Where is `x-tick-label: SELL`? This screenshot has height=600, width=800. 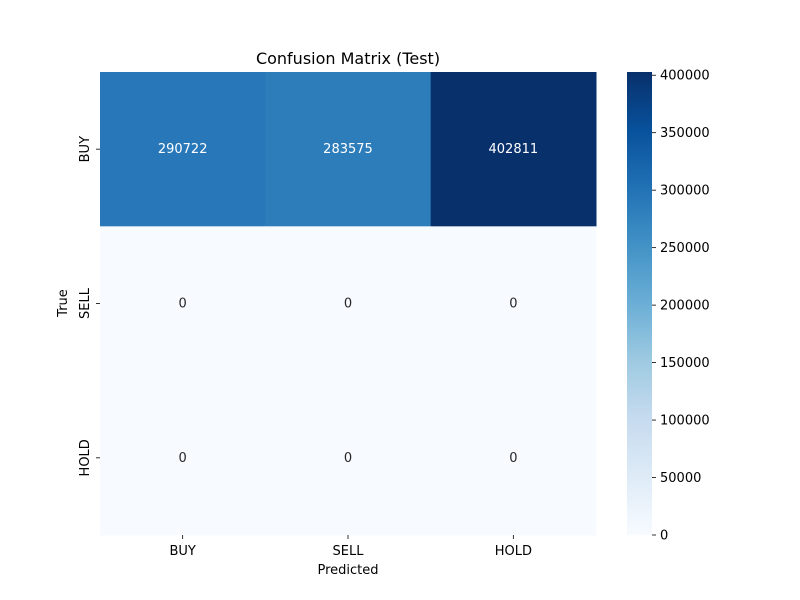 x-tick-label: SELL is located at coordinates (349, 551).